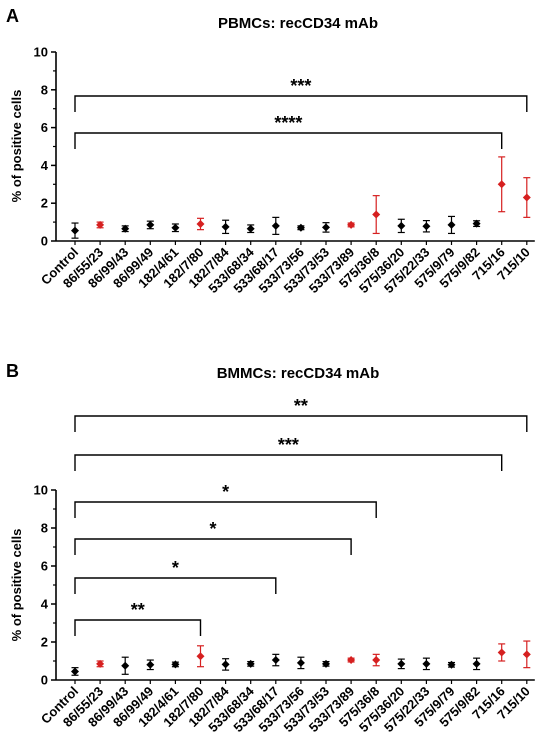  Describe the element at coordinates (12, 16) in the screenshot. I see `panel-letter-a: A` at that location.